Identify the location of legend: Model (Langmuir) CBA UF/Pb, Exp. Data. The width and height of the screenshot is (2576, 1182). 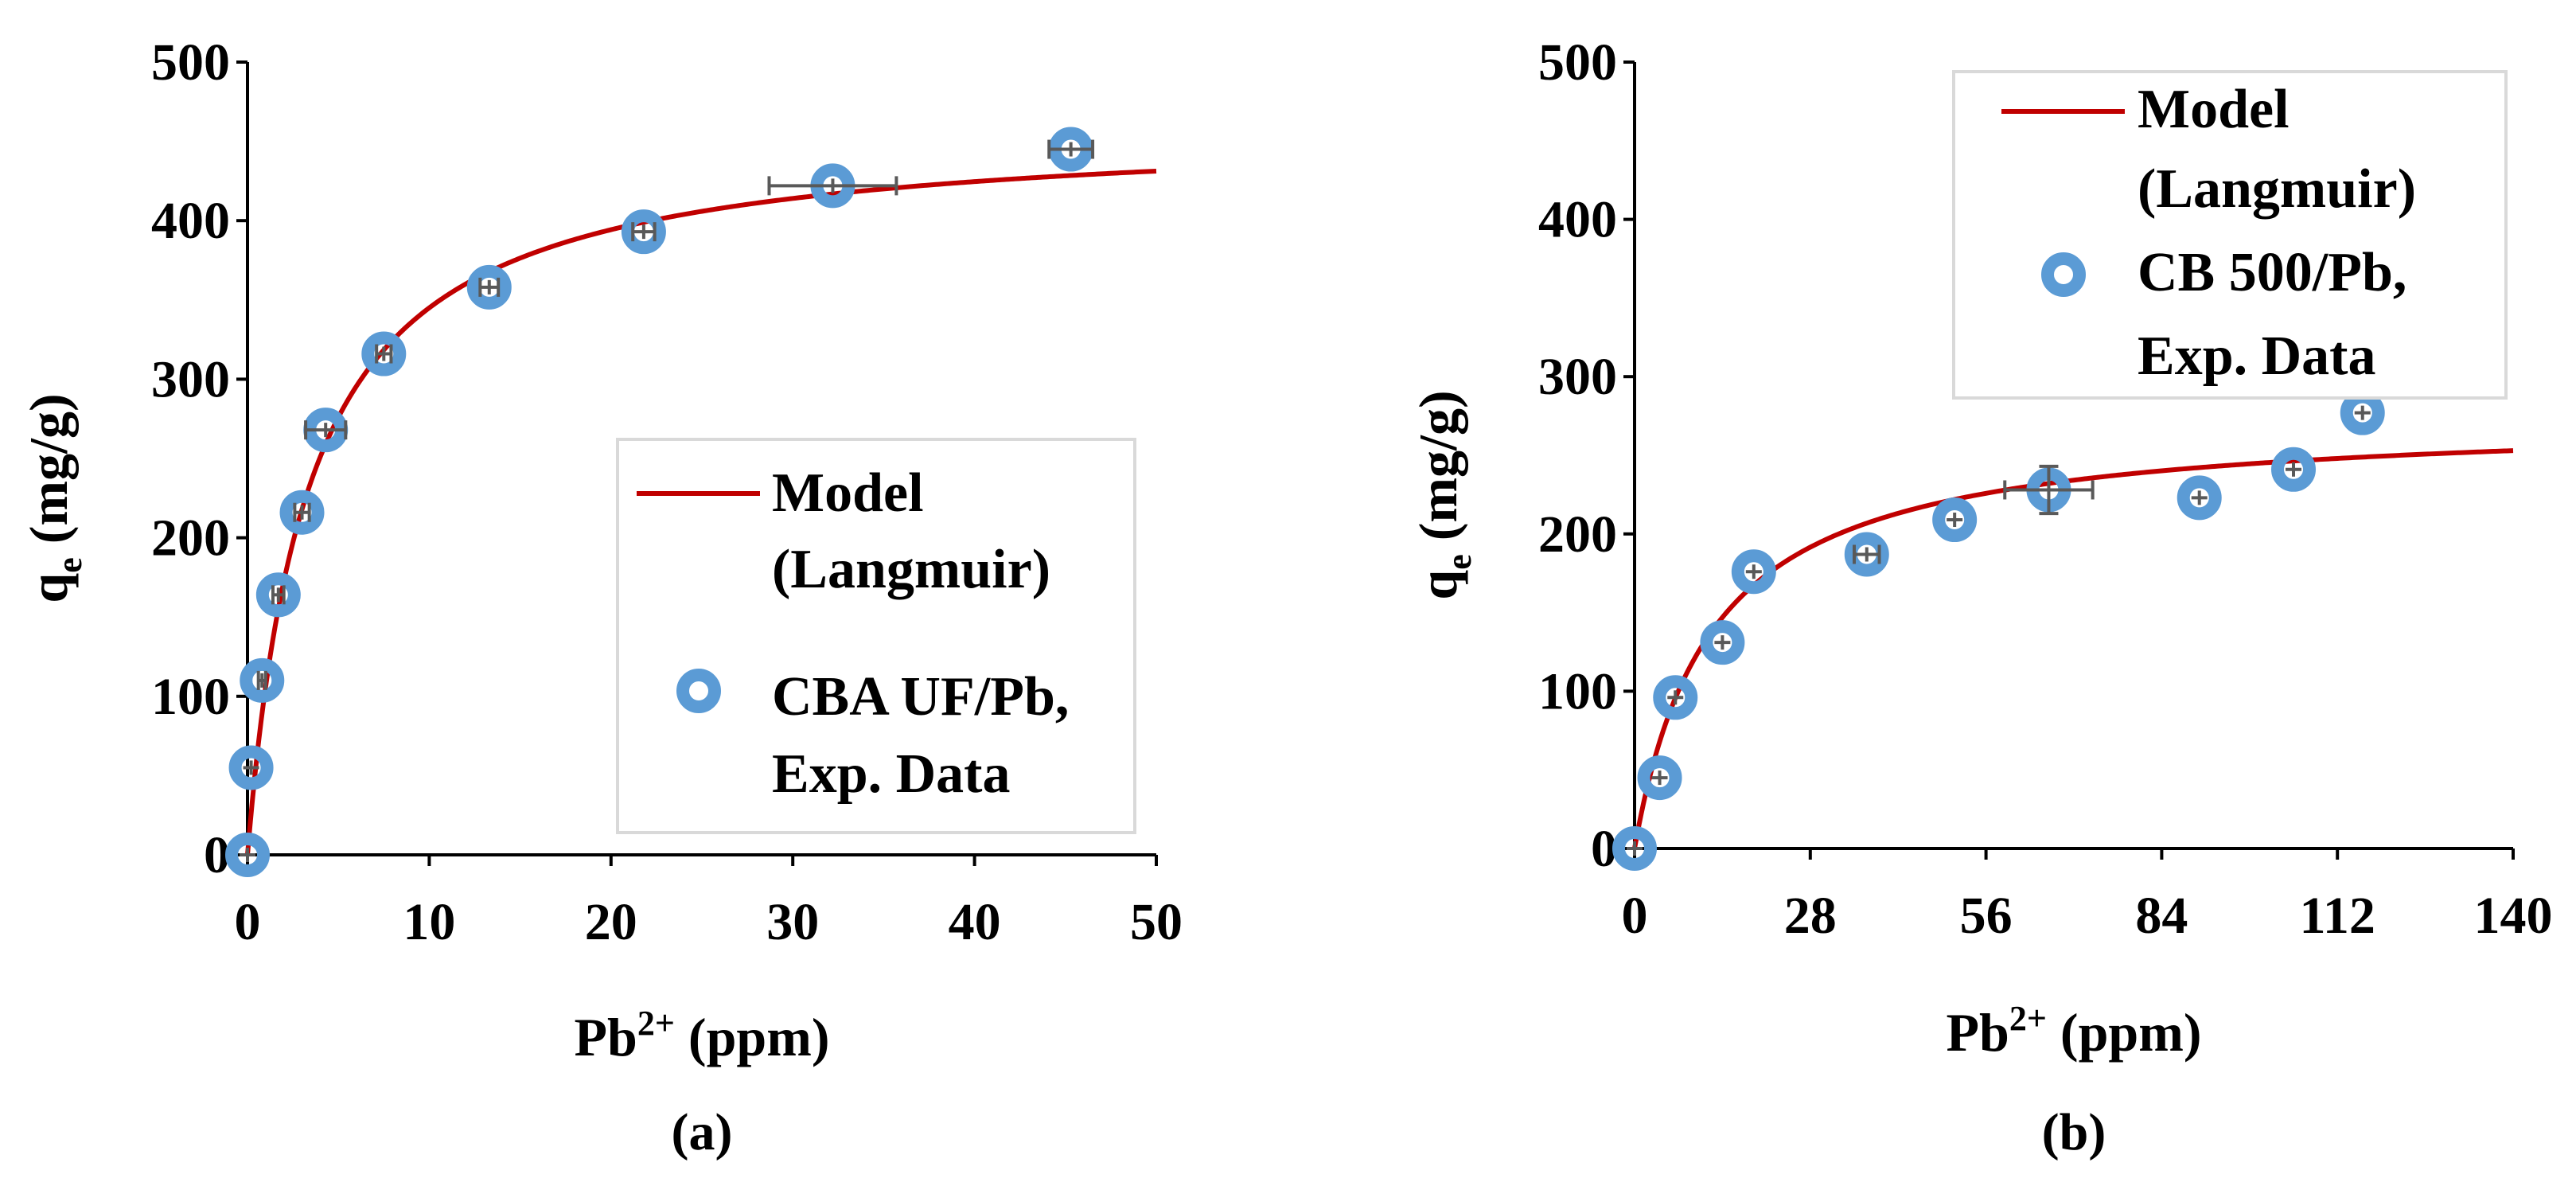
(876, 636).